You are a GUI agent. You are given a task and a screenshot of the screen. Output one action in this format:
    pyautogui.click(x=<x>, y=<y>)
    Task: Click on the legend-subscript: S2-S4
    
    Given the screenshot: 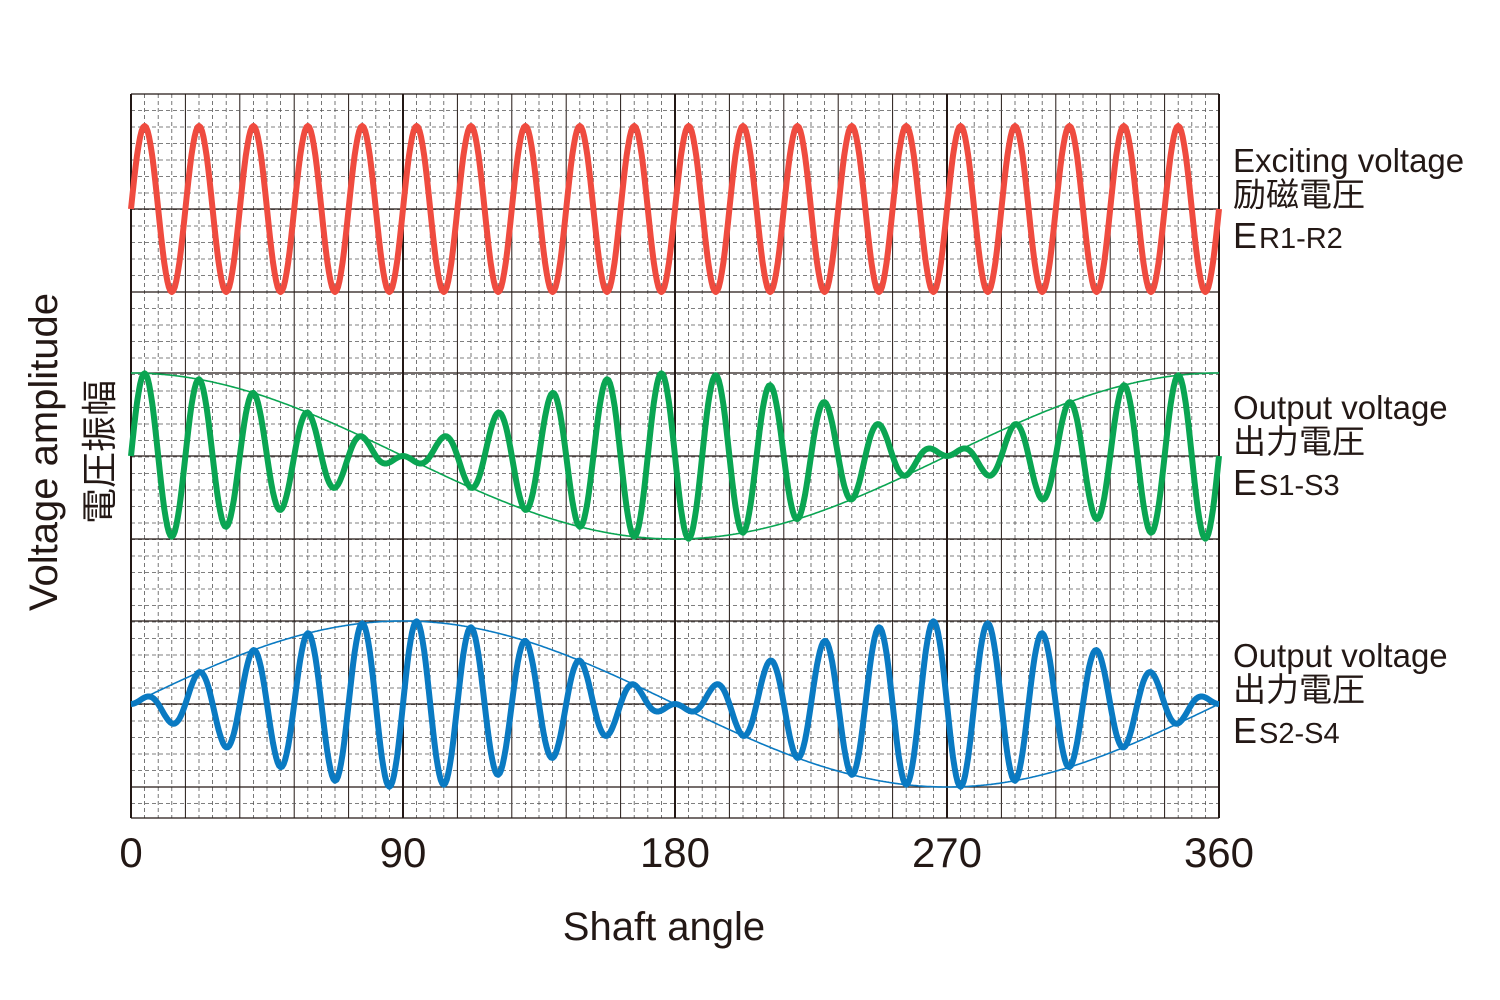 What is the action you would take?
    pyautogui.click(x=1299, y=734)
    